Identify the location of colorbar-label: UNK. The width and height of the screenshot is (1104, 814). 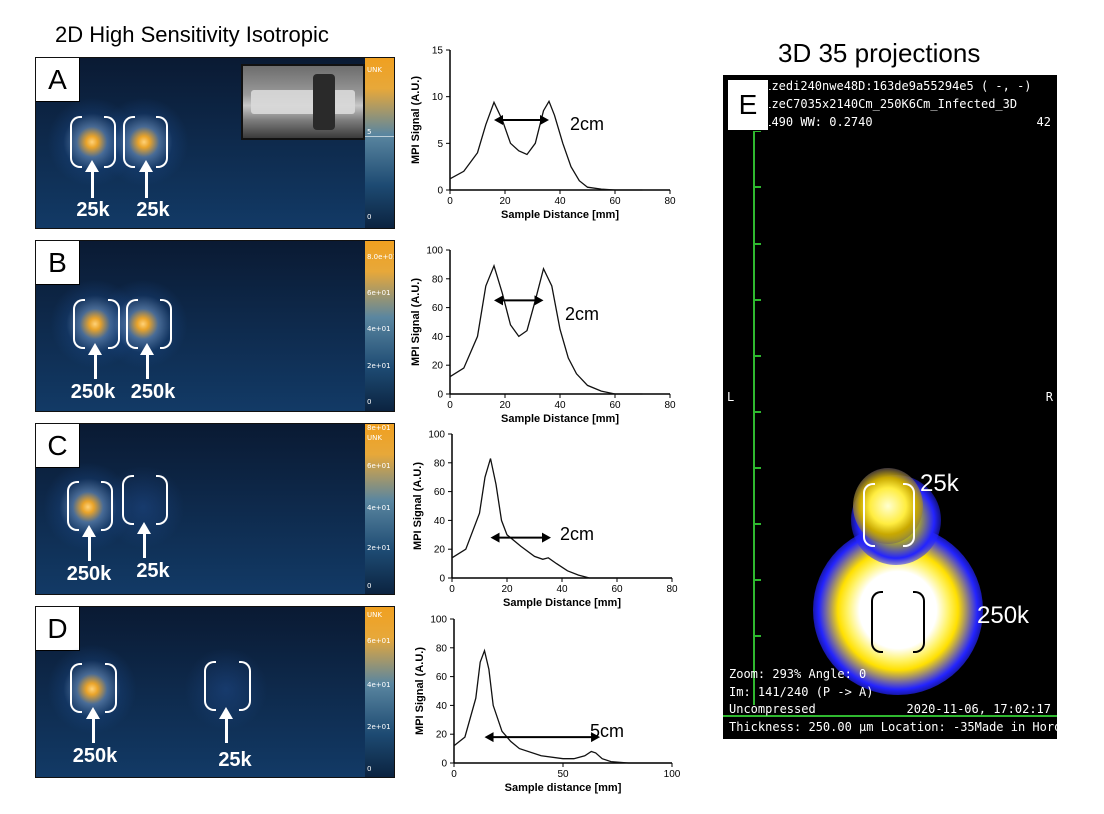
(374, 70).